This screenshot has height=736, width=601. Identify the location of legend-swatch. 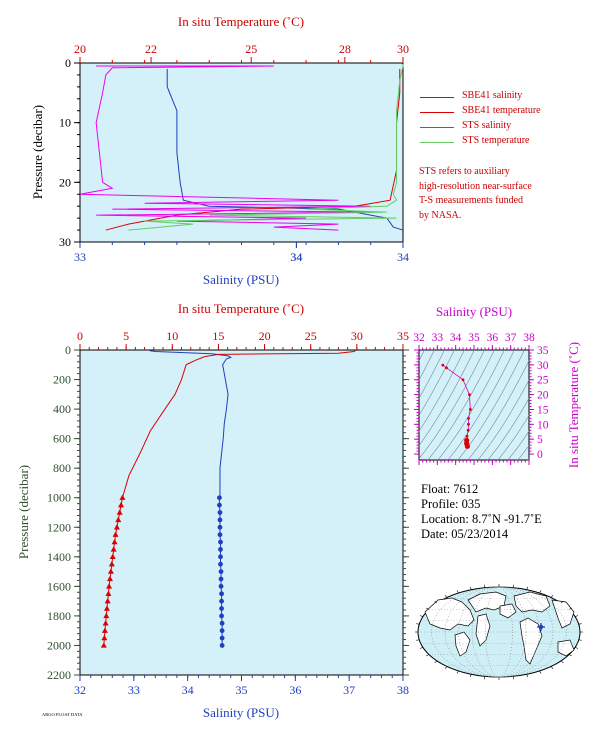
(437, 112).